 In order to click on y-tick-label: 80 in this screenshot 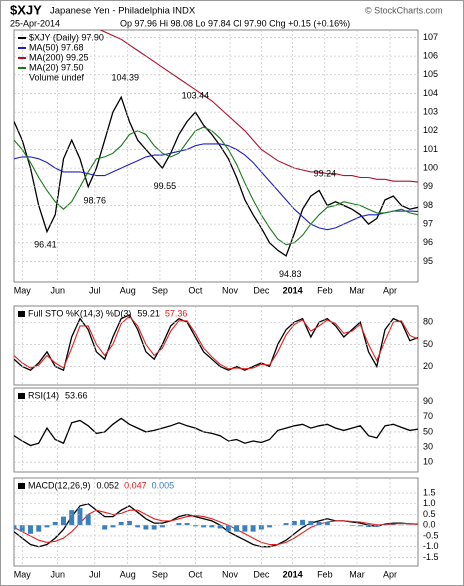, I will do `click(428, 322)`.